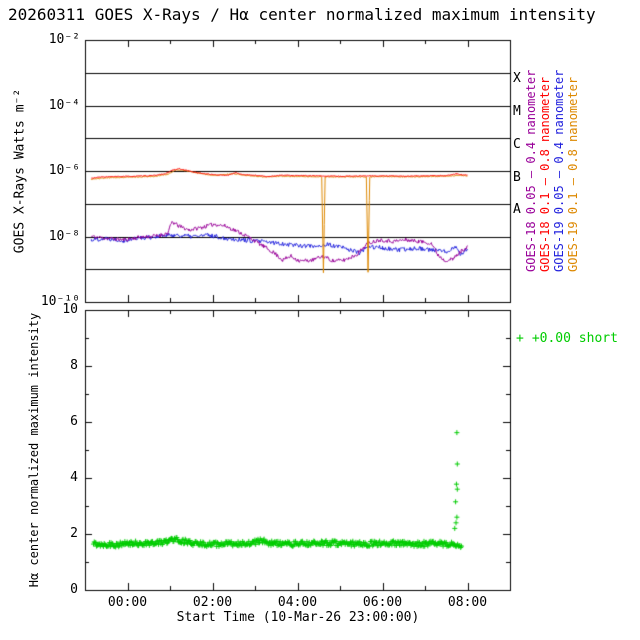 This screenshot has width=640, height=640. I want to click on goes-y-tick-label: 10⁻¹⁰, so click(60, 301).